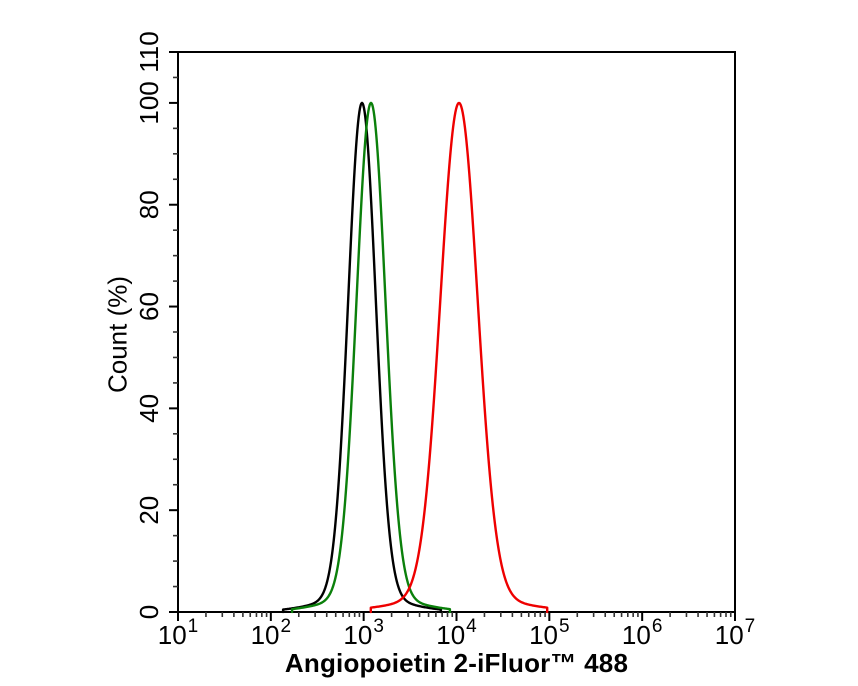 This screenshot has height=686, width=858. Describe the element at coordinates (363, 633) in the screenshot. I see `x-tick-label: 10³` at that location.